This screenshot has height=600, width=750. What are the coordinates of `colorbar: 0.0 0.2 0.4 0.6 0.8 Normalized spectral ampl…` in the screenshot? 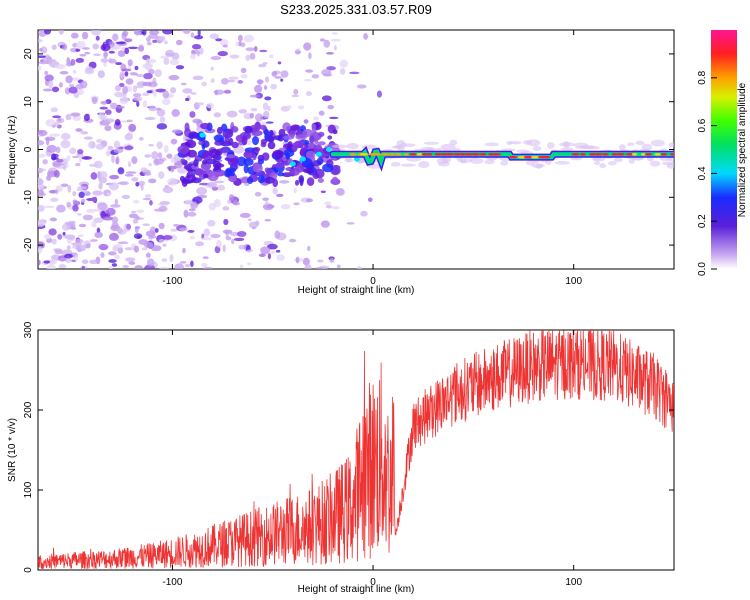 It's located at (722, 153).